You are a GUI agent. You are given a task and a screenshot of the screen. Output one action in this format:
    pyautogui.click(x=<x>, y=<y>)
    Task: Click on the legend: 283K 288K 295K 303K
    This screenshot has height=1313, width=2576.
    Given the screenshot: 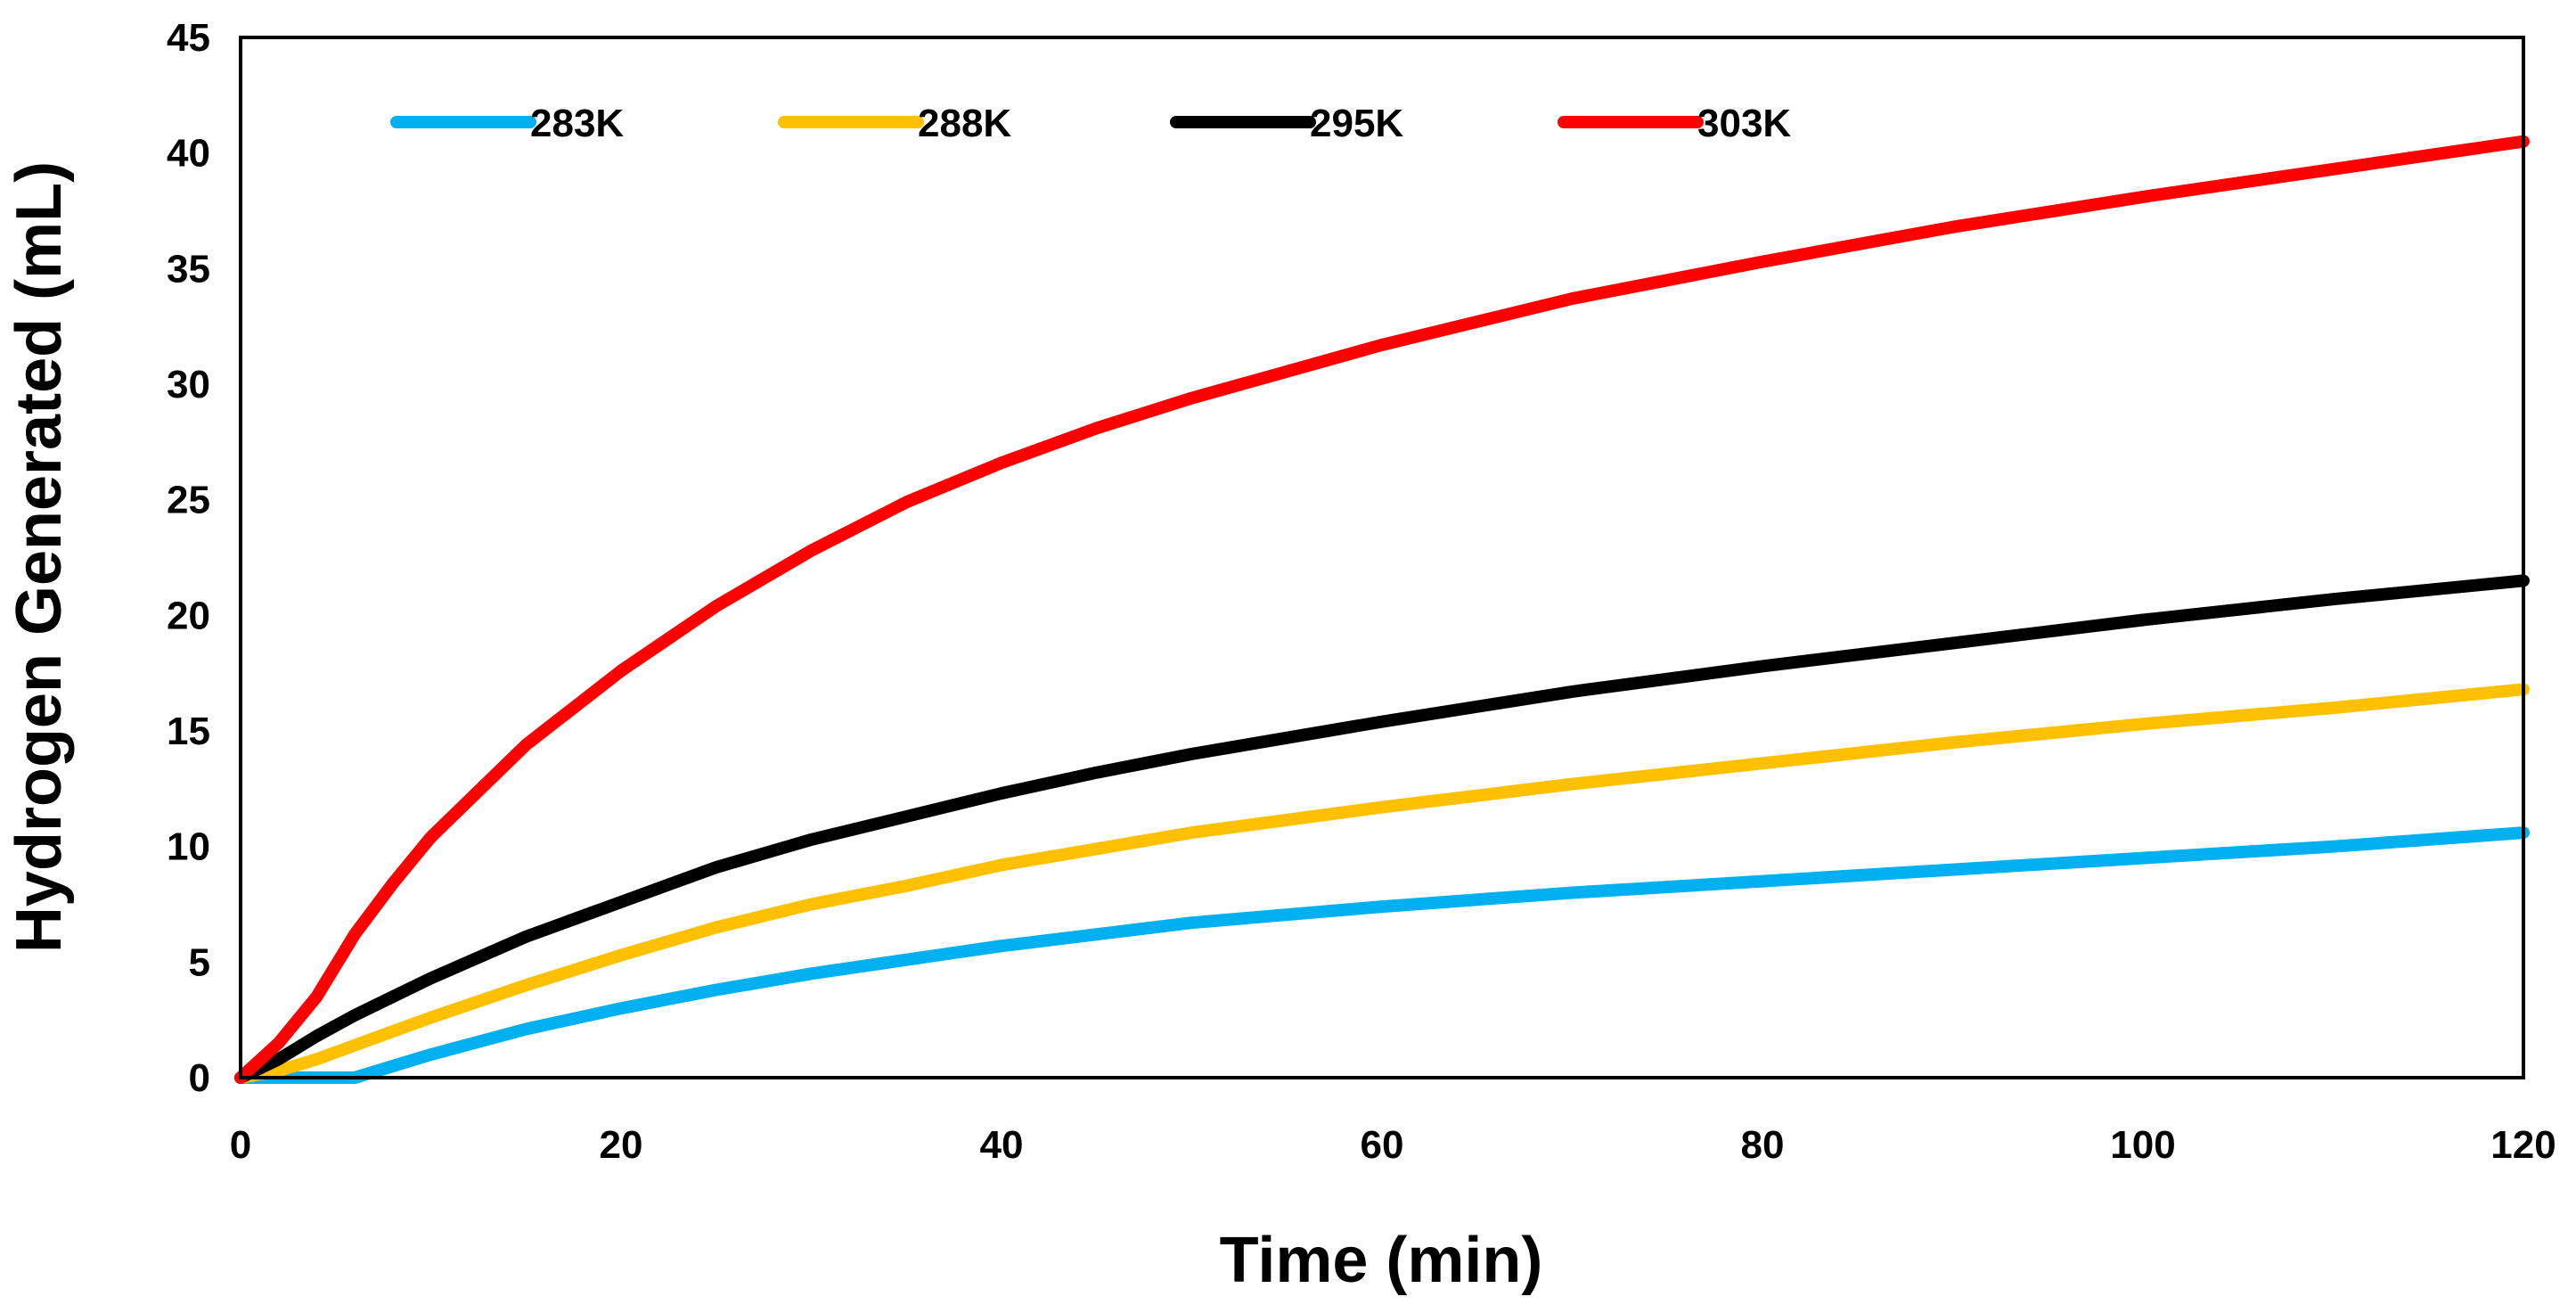 What is the action you would take?
    pyautogui.click(x=1090, y=123)
    